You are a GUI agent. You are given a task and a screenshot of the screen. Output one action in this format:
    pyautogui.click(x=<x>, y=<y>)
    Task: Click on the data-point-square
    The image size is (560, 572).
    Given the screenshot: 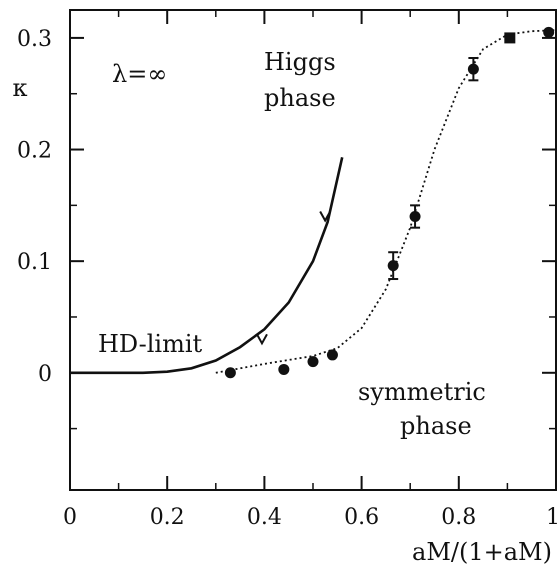 What is the action you would take?
    pyautogui.click(x=510, y=38)
    